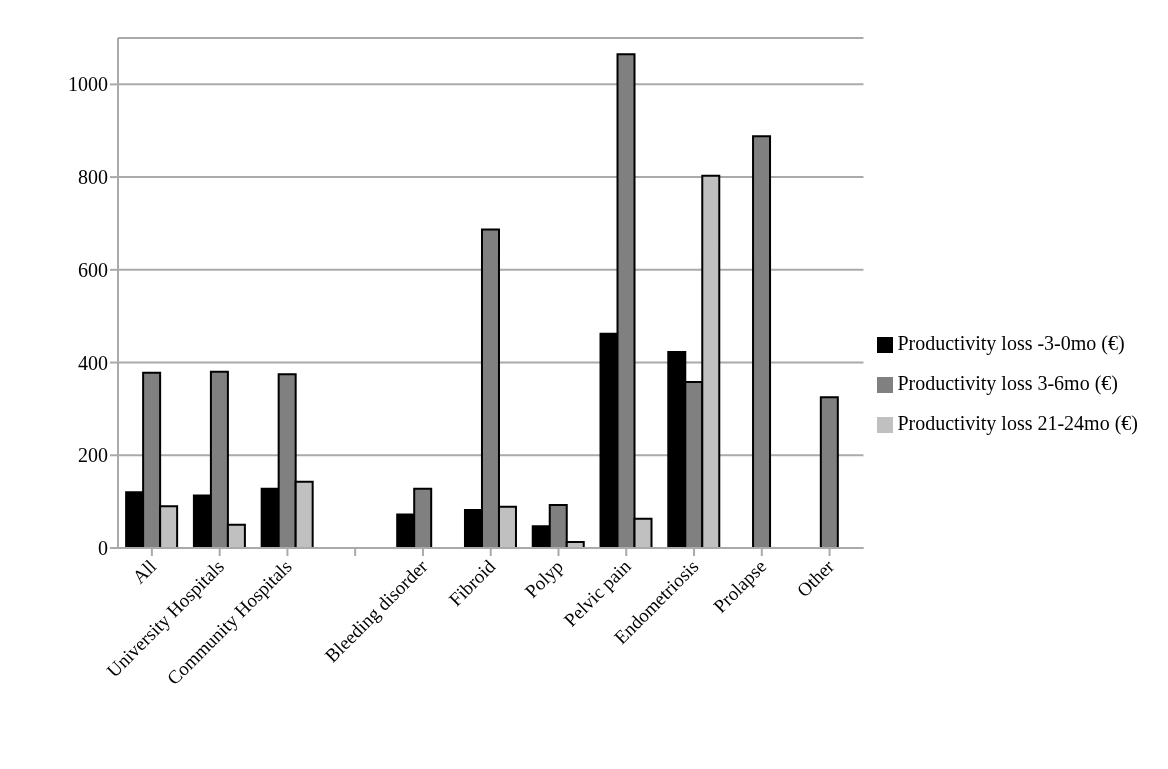 This screenshot has height=769, width=1168. Describe the element at coordinates (144, 571) in the screenshot. I see `x-tick-label: All` at that location.